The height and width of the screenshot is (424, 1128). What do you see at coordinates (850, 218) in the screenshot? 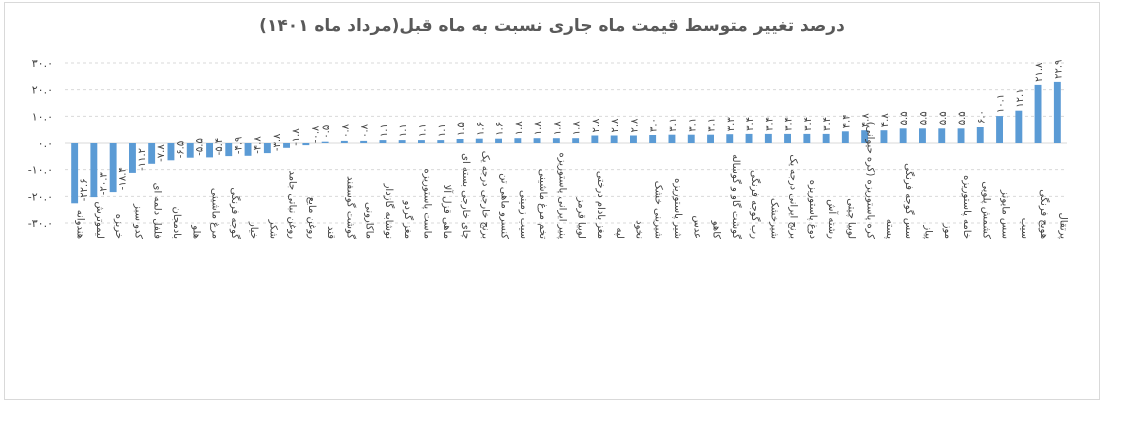
I see `category-label: لوبیا چیتی` at bounding box center [850, 218].